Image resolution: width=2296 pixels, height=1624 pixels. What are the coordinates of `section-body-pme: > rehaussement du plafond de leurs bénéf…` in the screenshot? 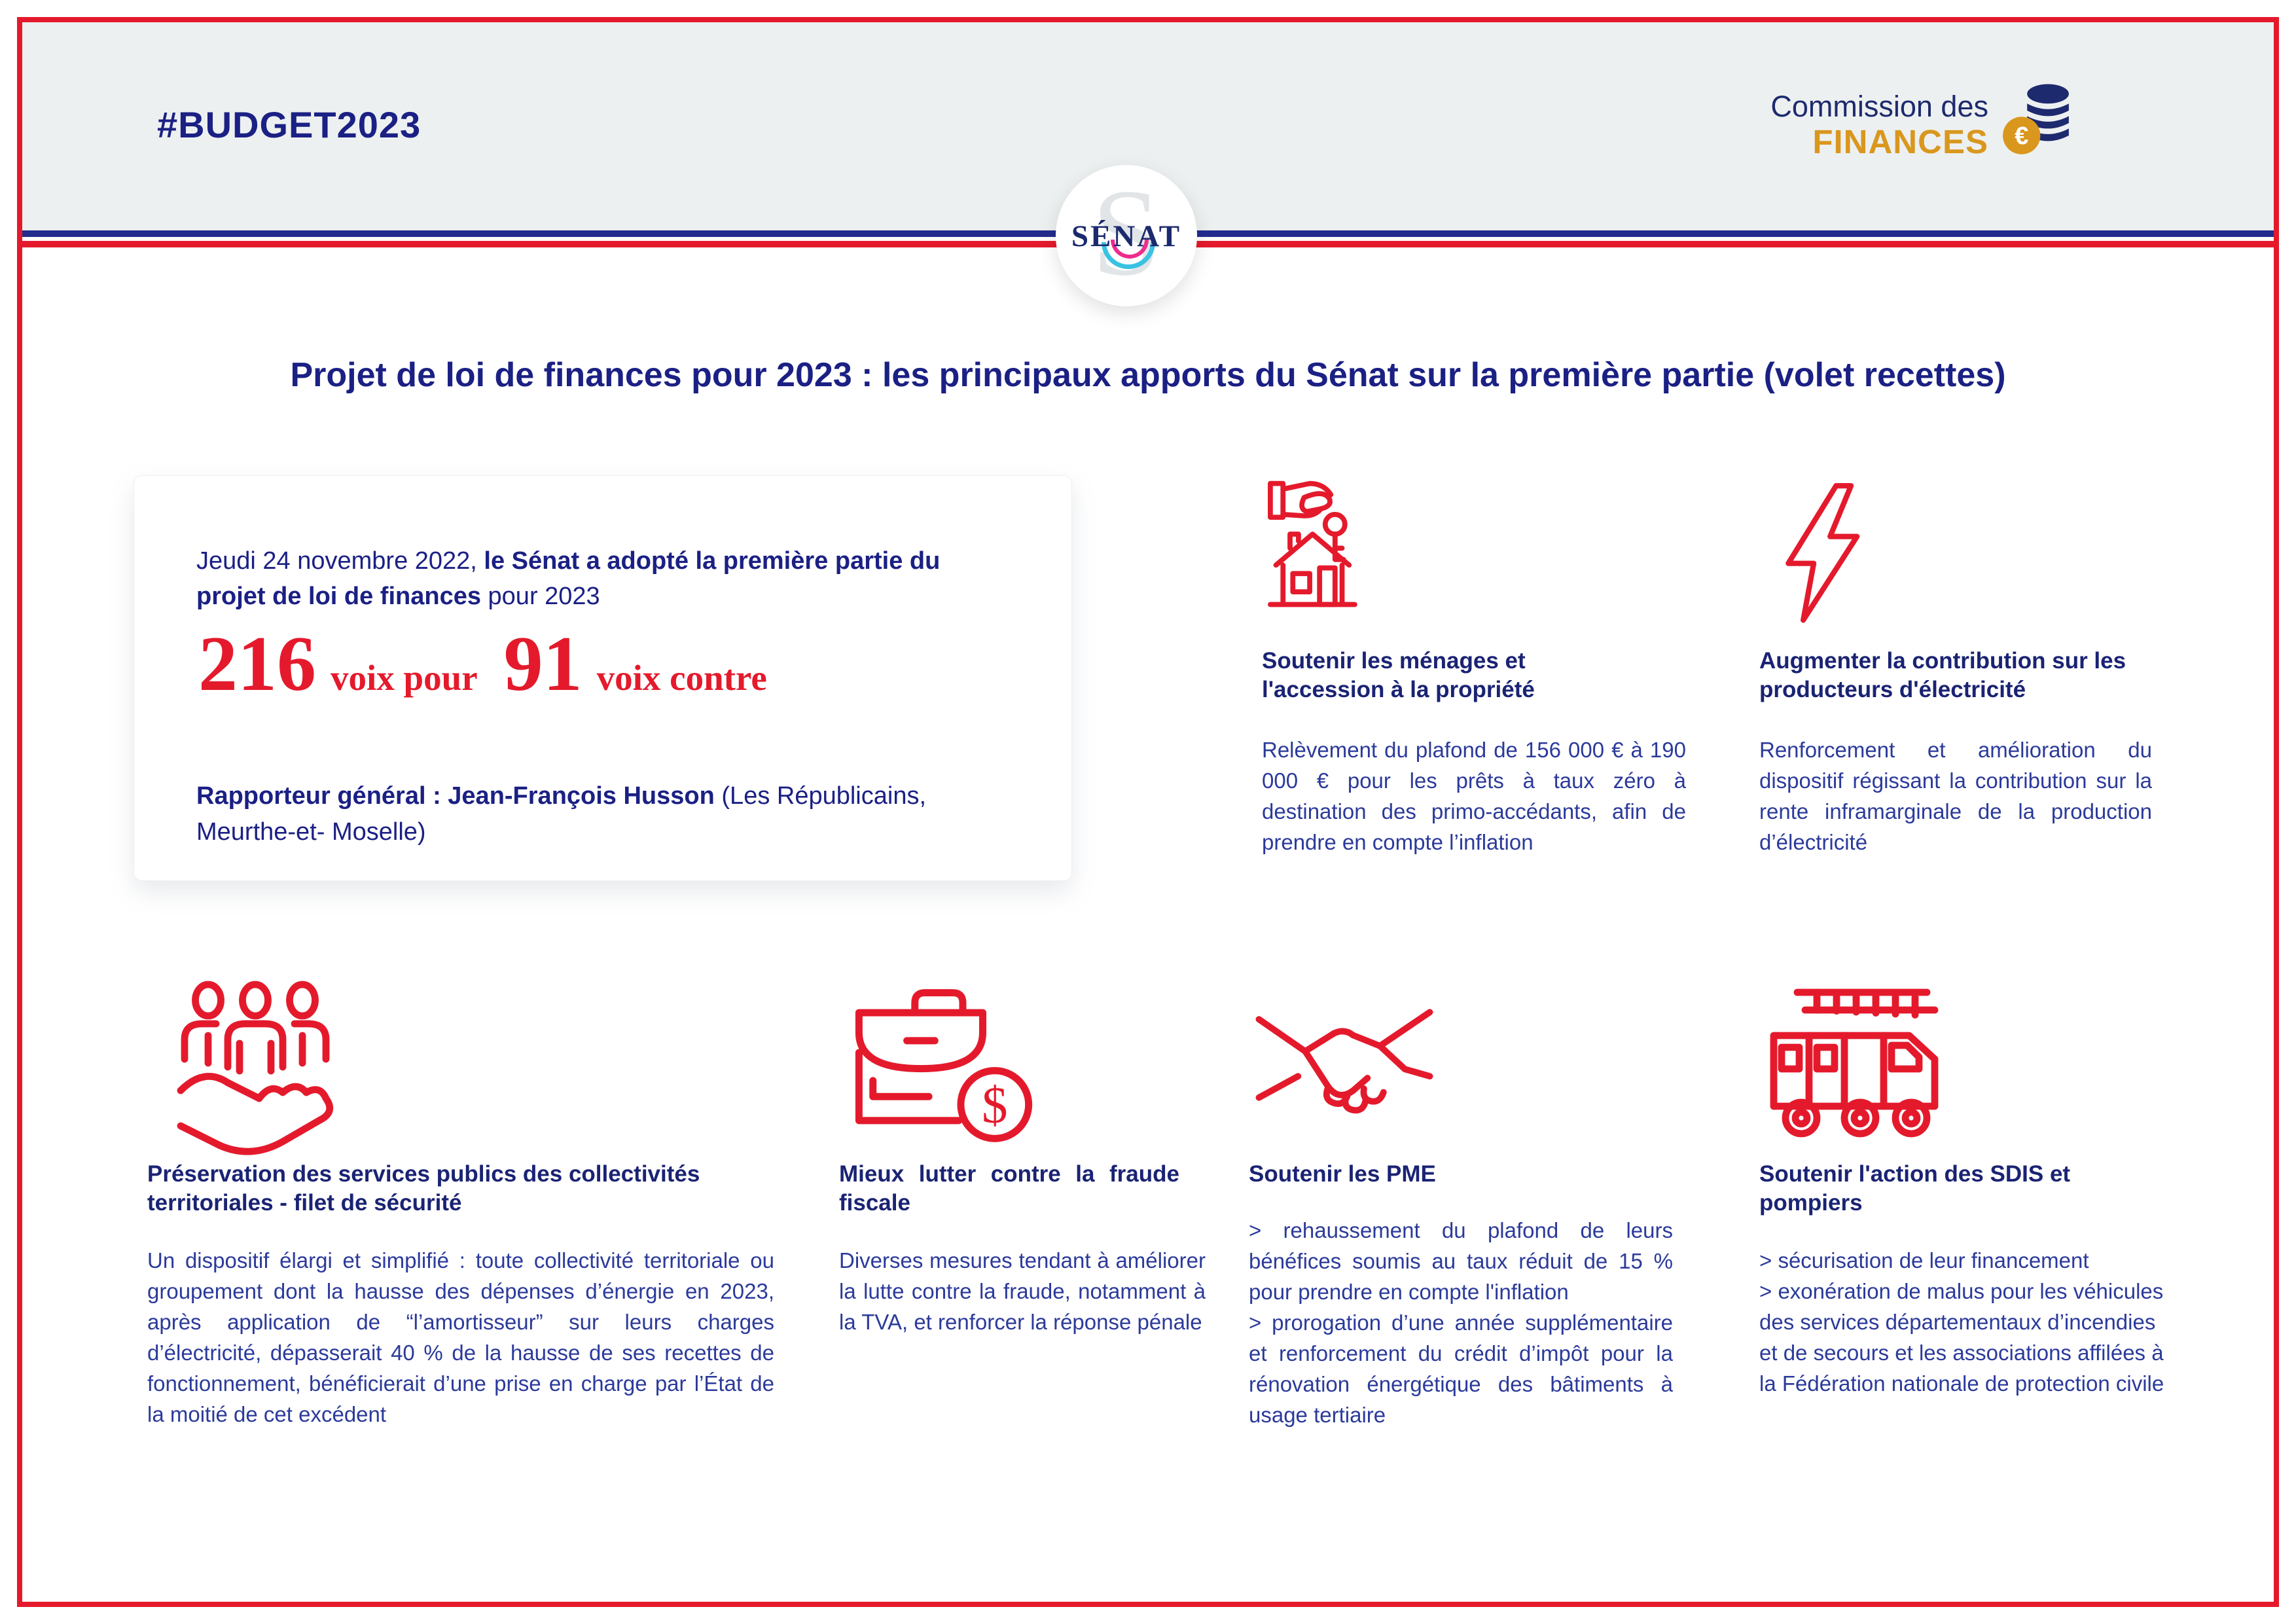 It's located at (1461, 1322).